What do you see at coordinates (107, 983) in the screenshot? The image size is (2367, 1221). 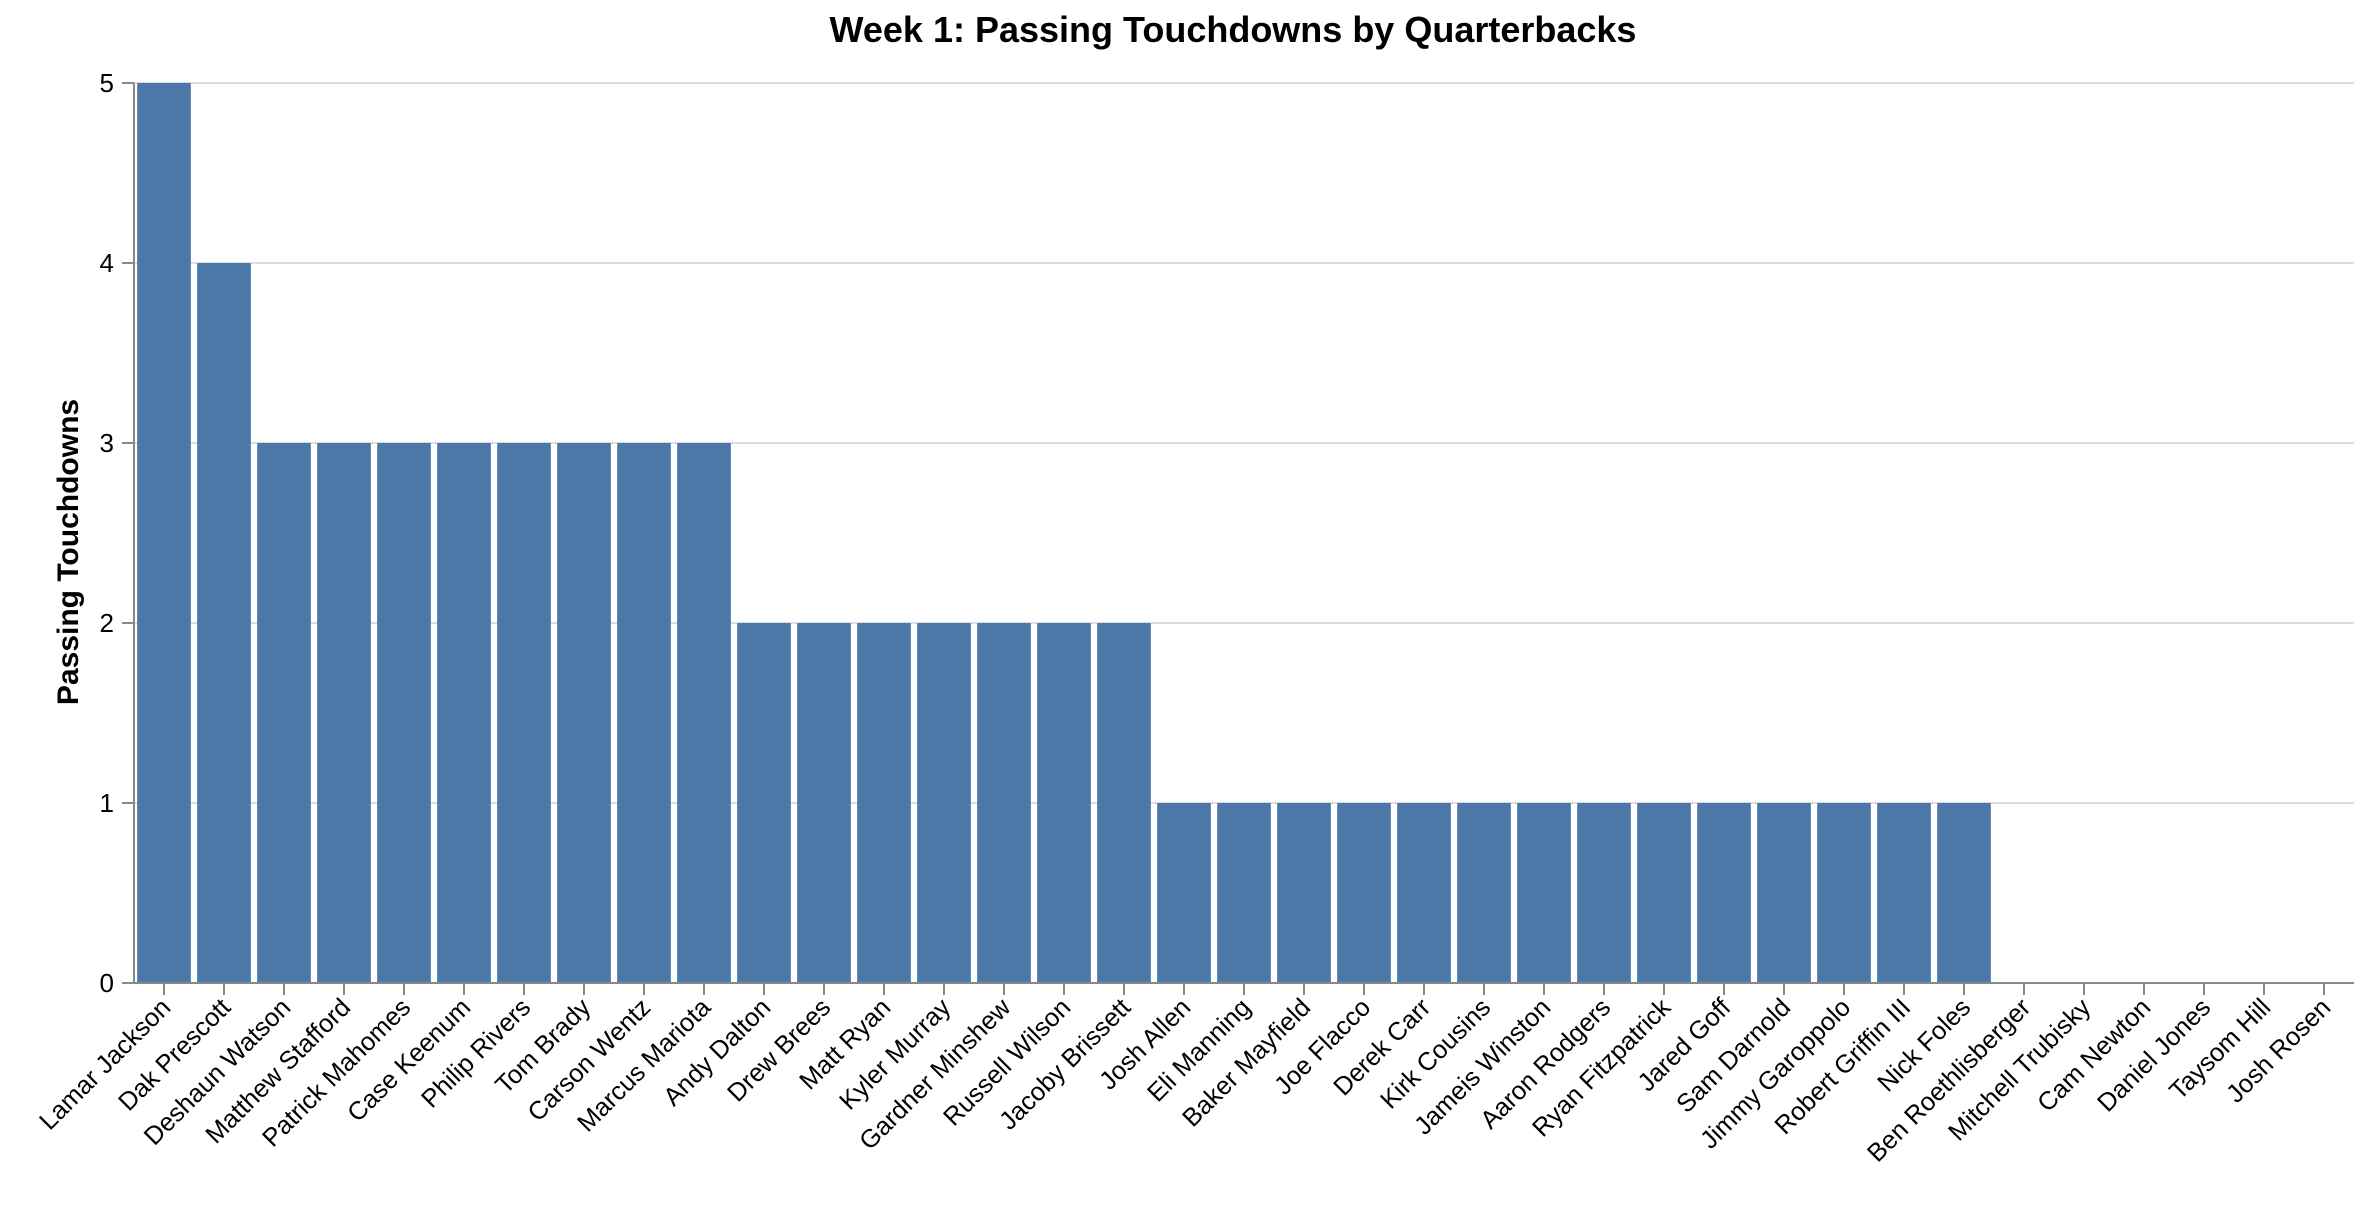 I see `y-tick-label: 0` at bounding box center [107, 983].